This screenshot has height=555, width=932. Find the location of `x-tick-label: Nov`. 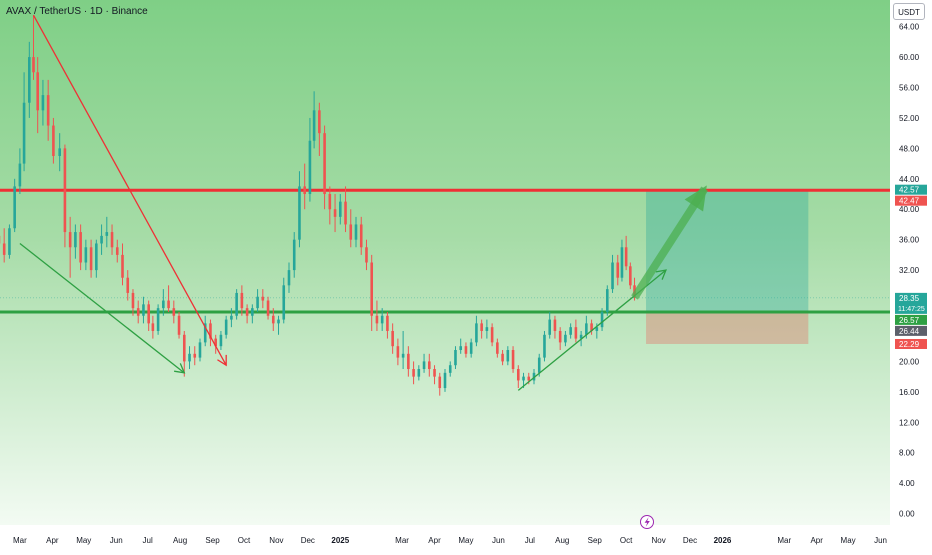

x-tick-label: Nov is located at coordinates (658, 540).